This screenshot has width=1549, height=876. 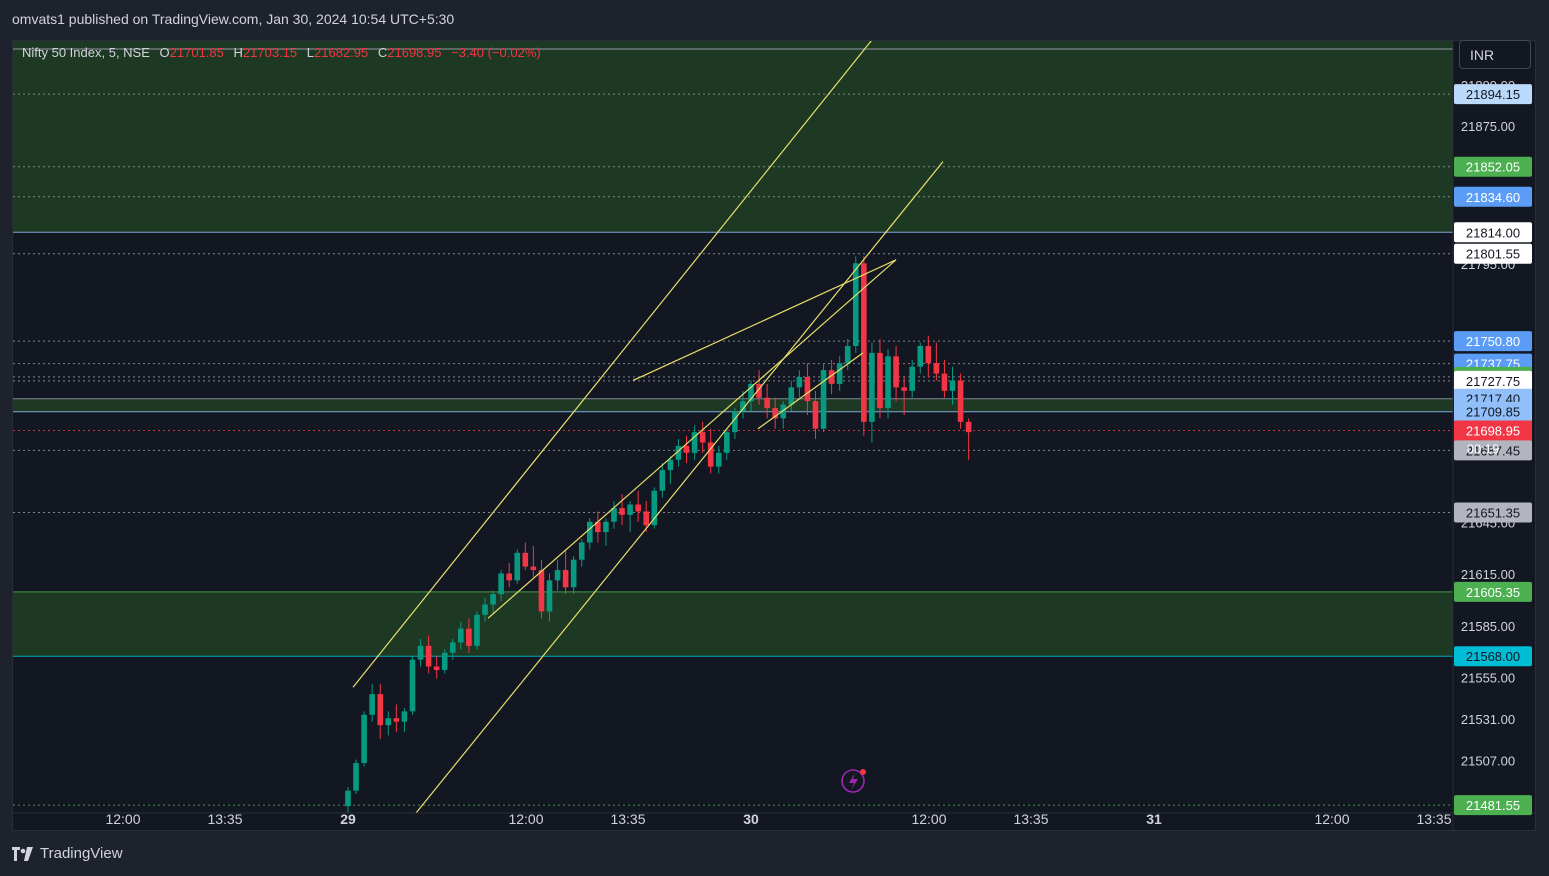 I want to click on price-label-text: 21481.55, so click(x=1493, y=805).